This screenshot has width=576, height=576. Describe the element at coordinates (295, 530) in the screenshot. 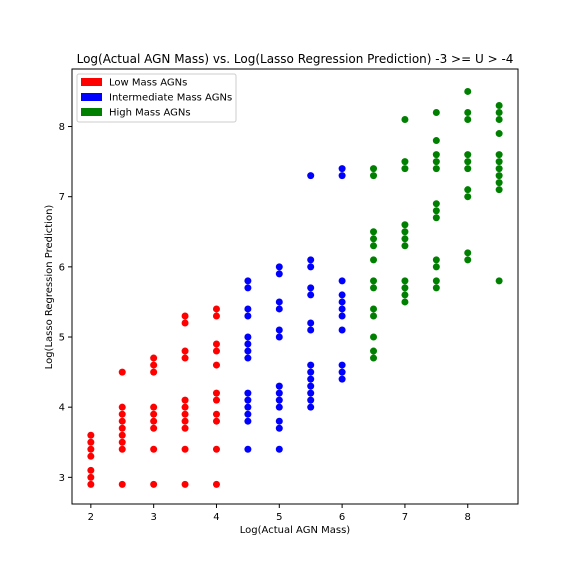

I see `x-axis-label: Log(Actual AGN Mass)` at that location.